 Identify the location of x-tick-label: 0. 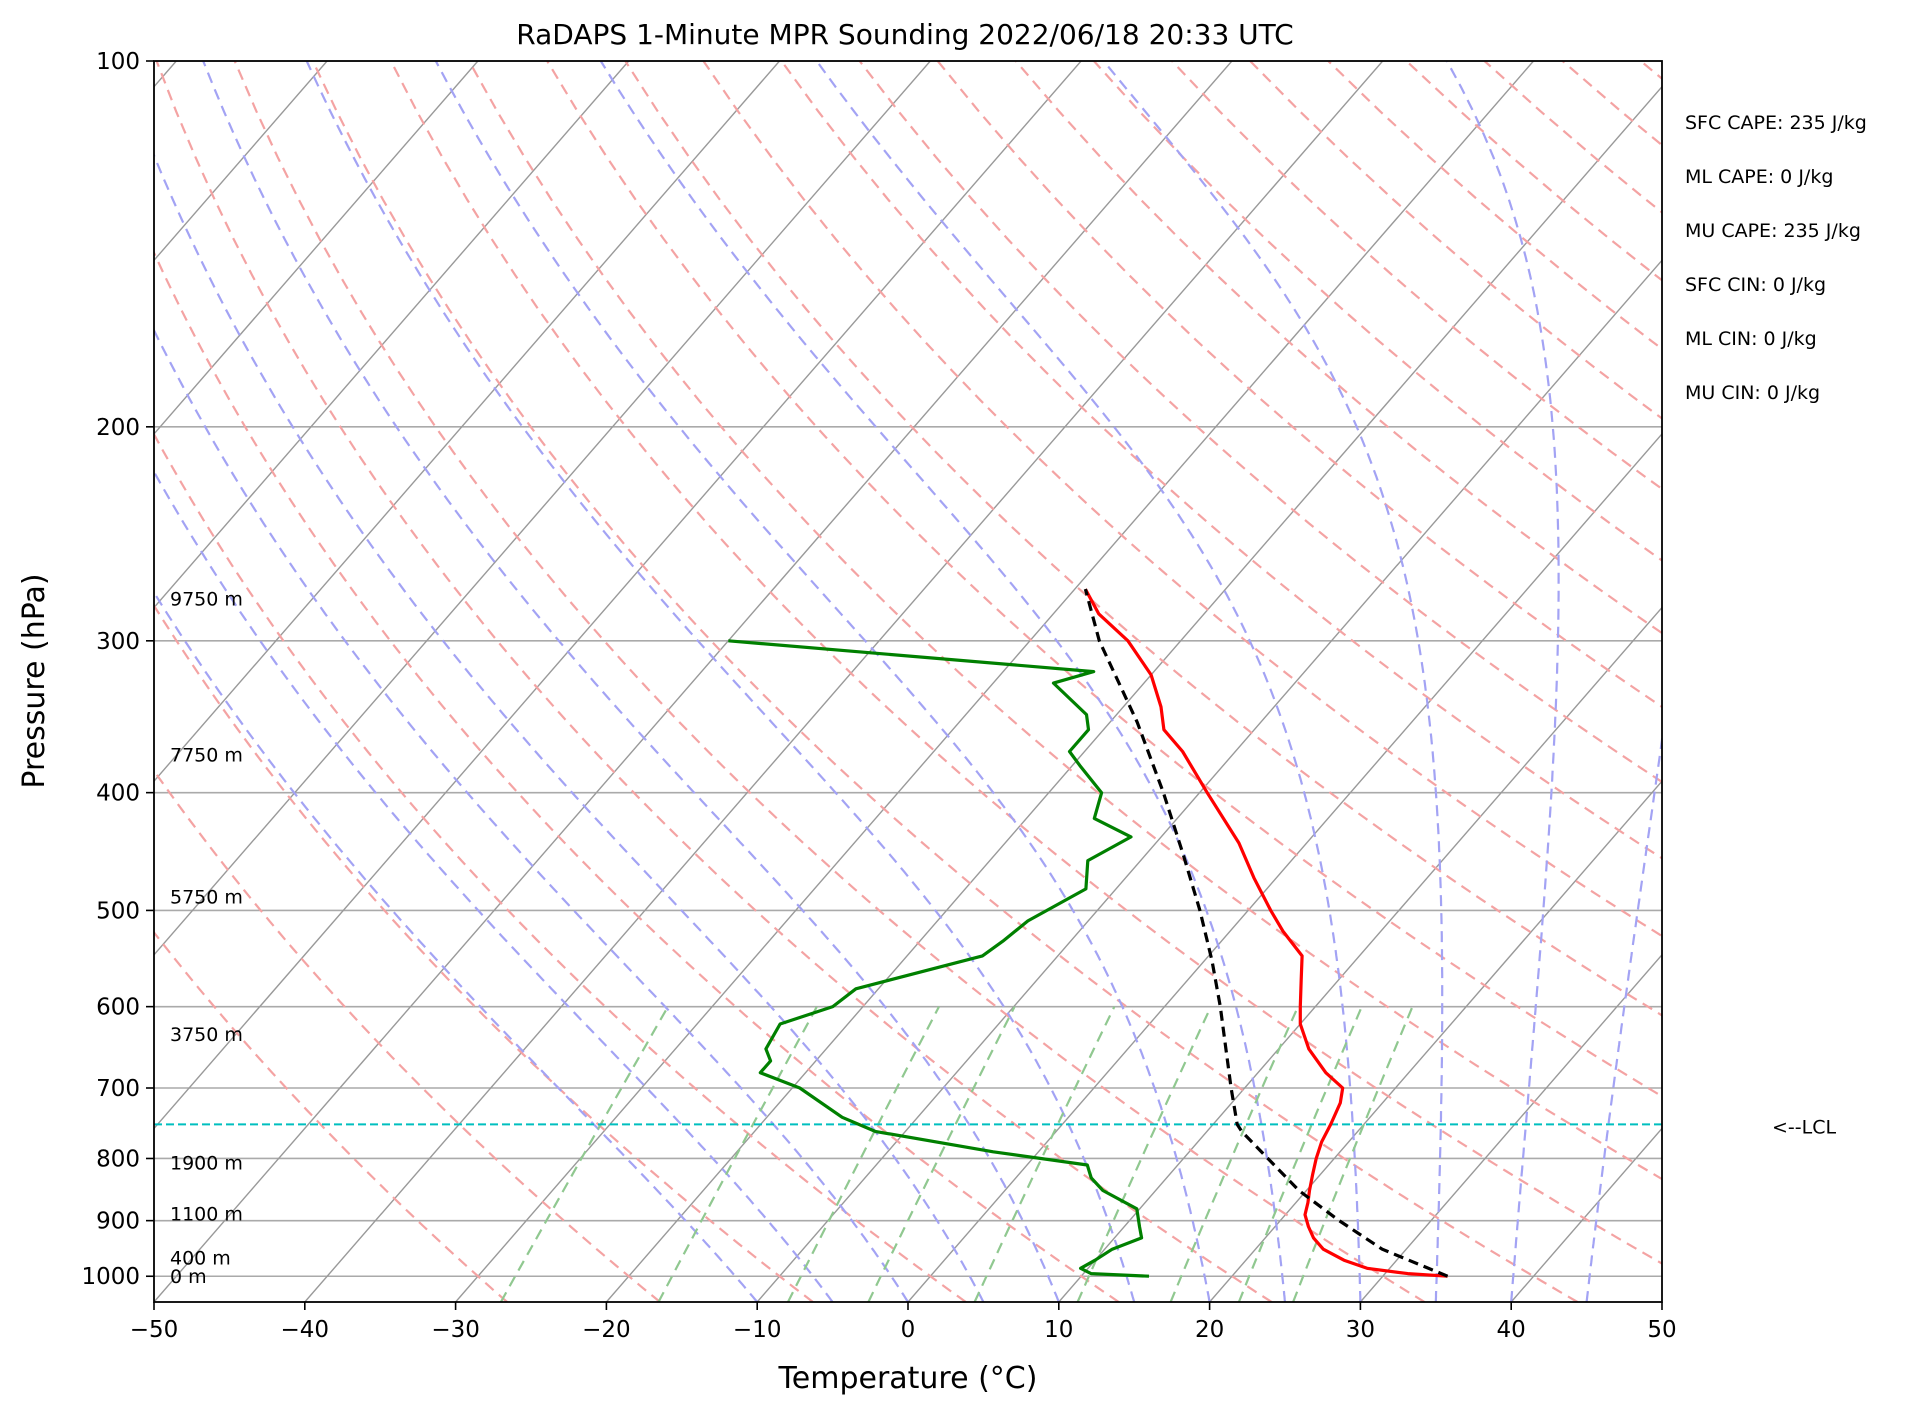
(908, 1330).